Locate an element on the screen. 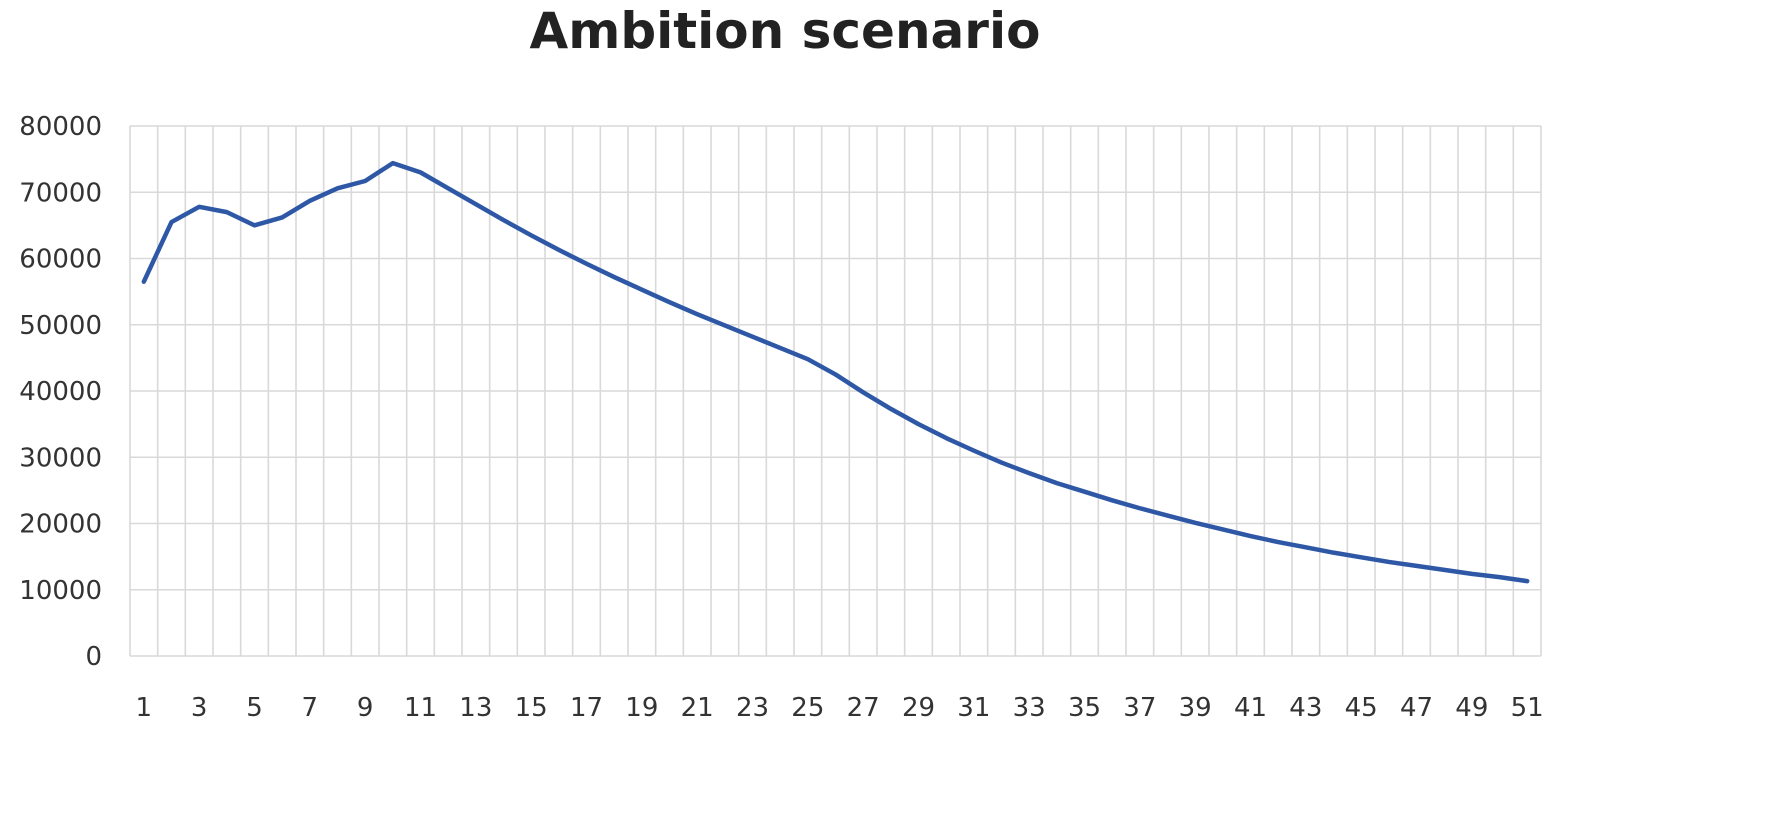 This screenshot has height=827, width=1770. x-tick-label: 49 is located at coordinates (1471, 708).